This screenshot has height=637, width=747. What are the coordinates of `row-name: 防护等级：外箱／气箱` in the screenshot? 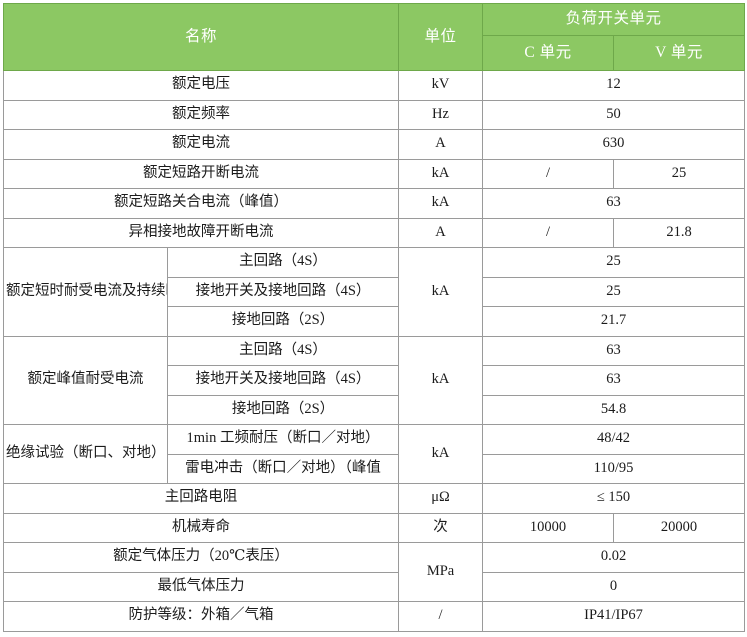 It's located at (201, 616).